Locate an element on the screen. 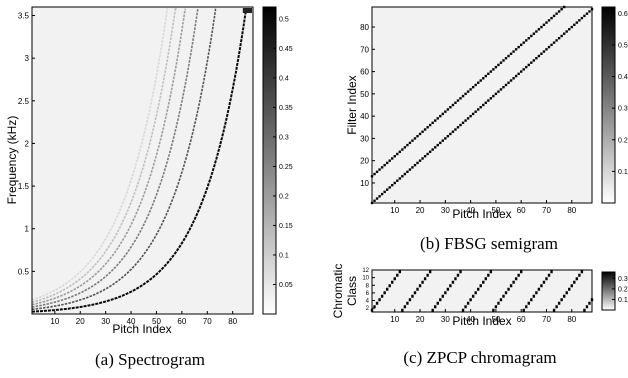 The width and height of the screenshot is (628, 378). spectrogram-y-tick-label: 2 is located at coordinates (27, 143).